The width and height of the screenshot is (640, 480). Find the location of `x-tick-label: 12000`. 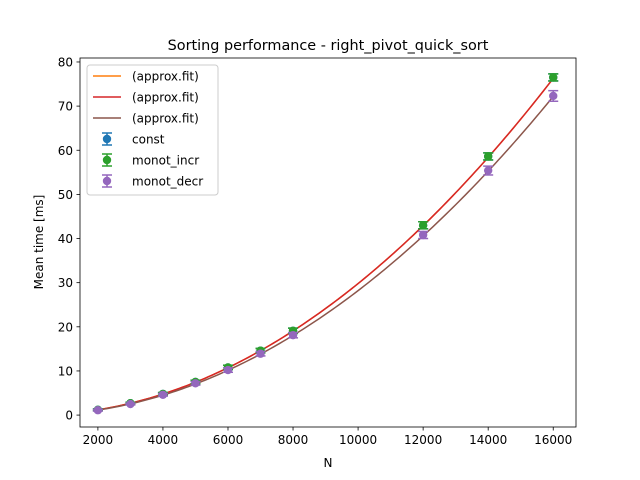

x-tick-label: 12000 is located at coordinates (423, 440).